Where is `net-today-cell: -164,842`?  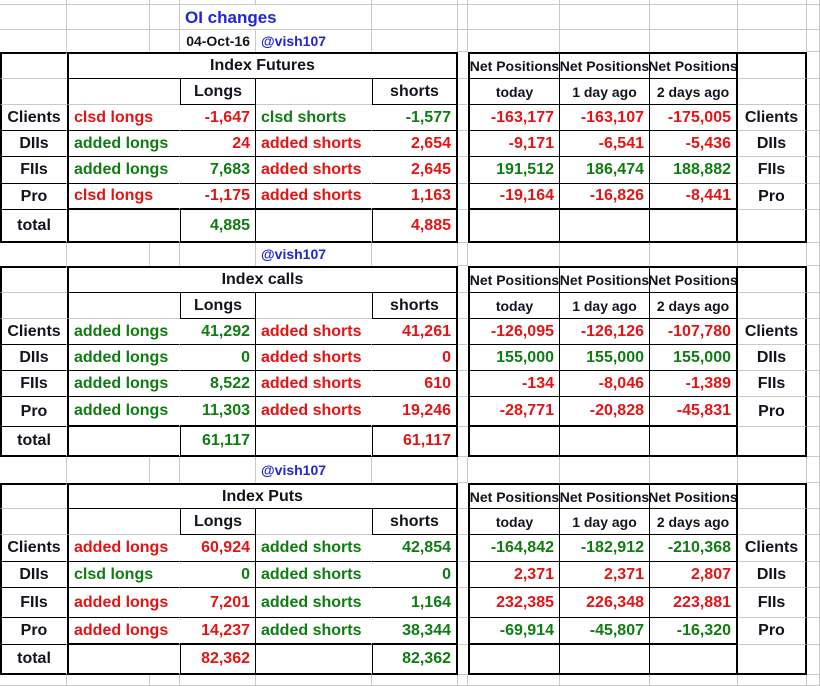 net-today-cell: -164,842 is located at coordinates (514, 548).